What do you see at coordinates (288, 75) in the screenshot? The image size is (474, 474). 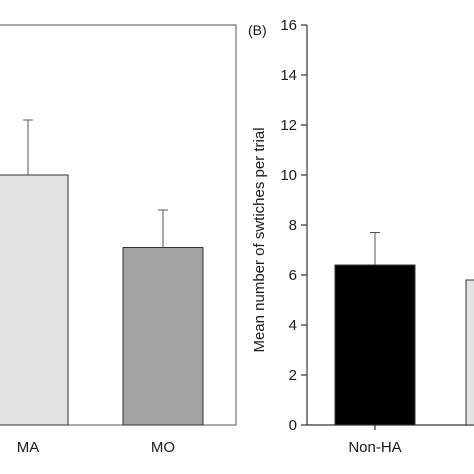 I see `panel-b-y-tick-label-7: 14` at bounding box center [288, 75].